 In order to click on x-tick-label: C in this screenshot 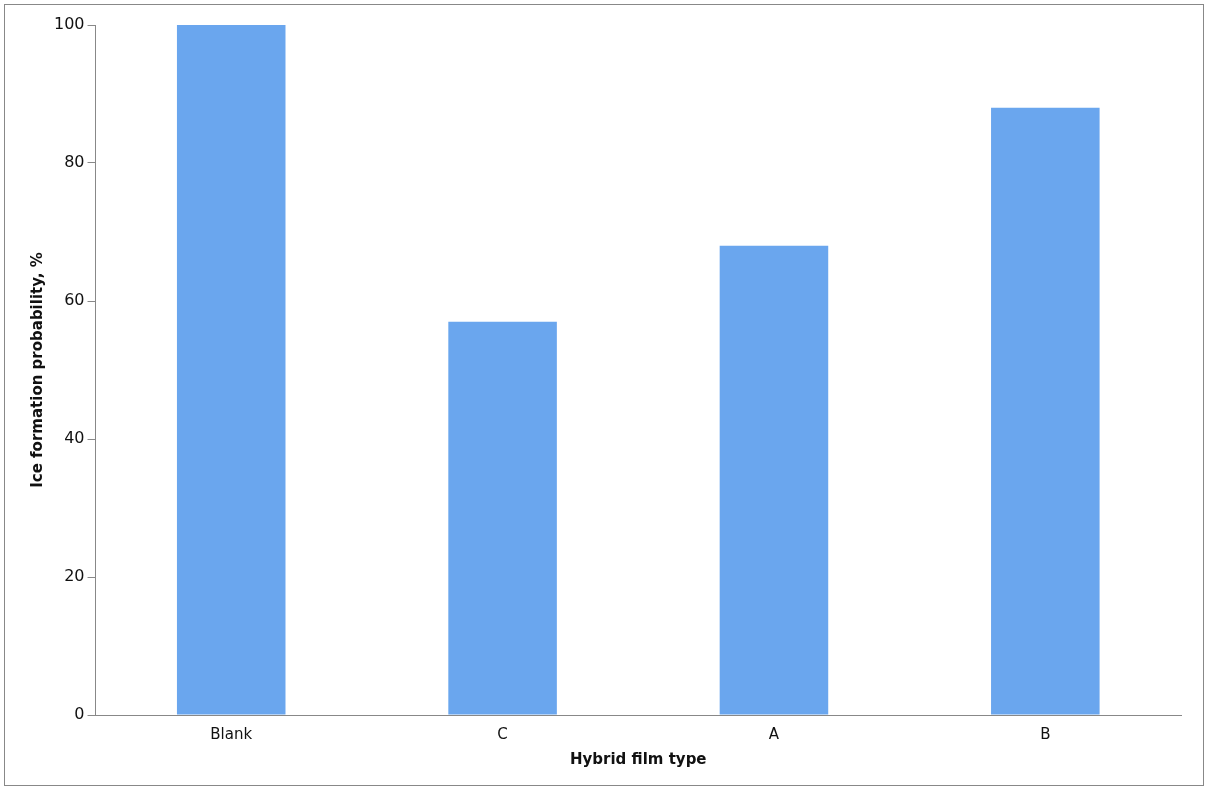, I will do `click(502, 733)`.